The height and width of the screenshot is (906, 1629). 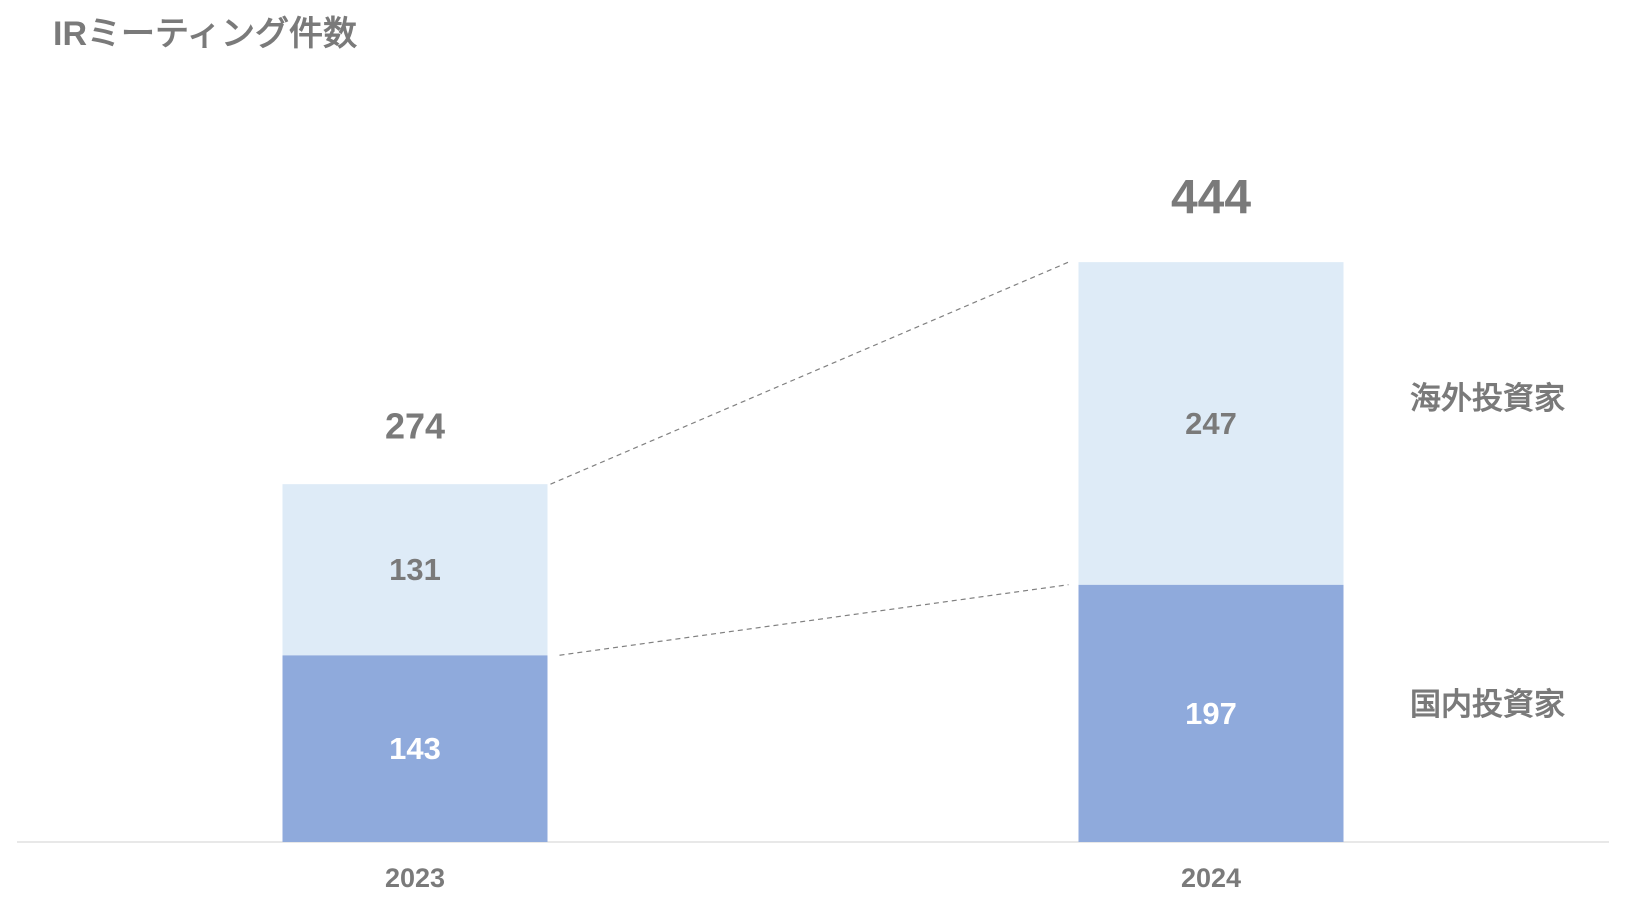 I want to click on bar-segment-2024-upper, so click(x=1211, y=423).